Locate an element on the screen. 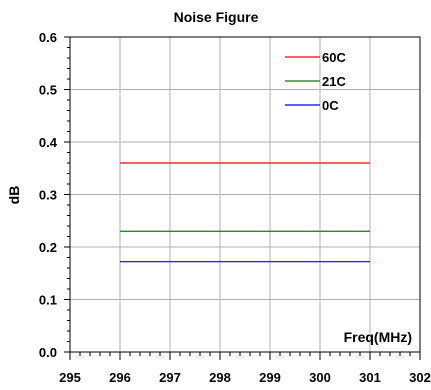 This screenshot has width=431, height=390. x-tick-label-296: 296 is located at coordinates (120, 377).